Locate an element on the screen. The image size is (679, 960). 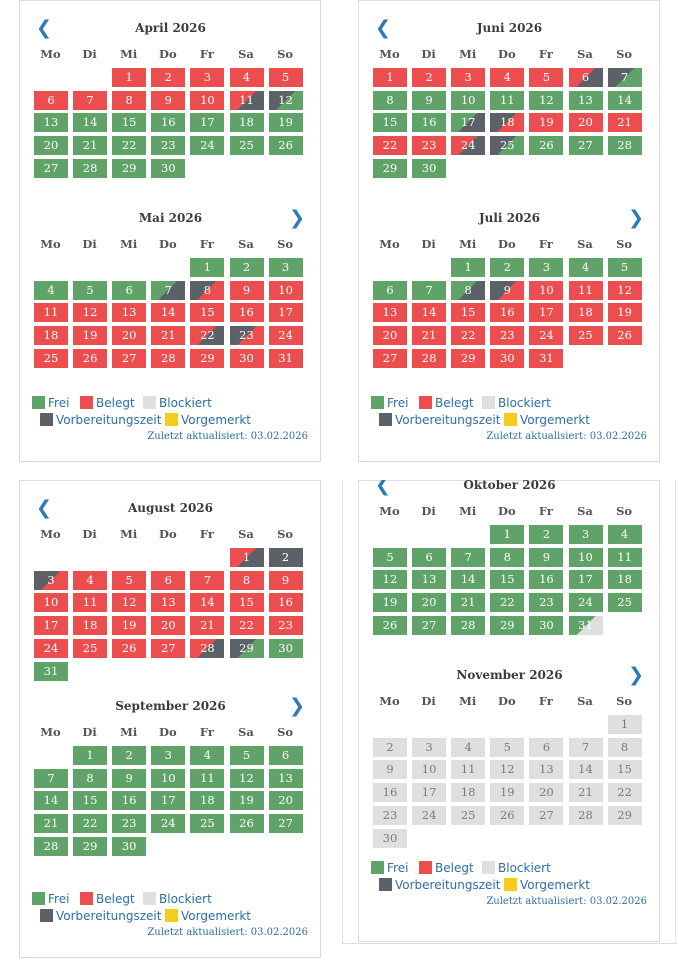
day-cell: 21 is located at coordinates (168, 336).